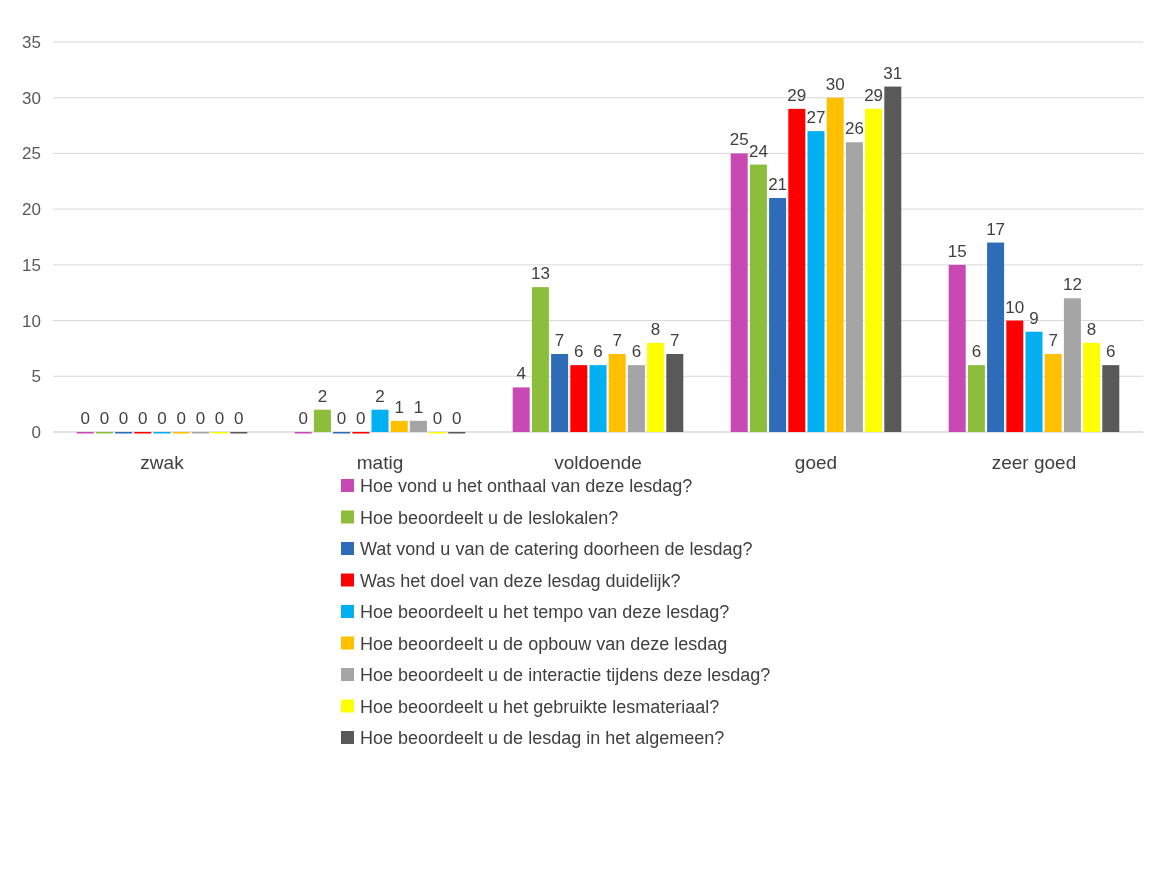 The width and height of the screenshot is (1158, 892). What do you see at coordinates (565, 675) in the screenshot?
I see `legend-label: Hoe beoordeelt u de interactie tijdens deze lesdag?` at bounding box center [565, 675].